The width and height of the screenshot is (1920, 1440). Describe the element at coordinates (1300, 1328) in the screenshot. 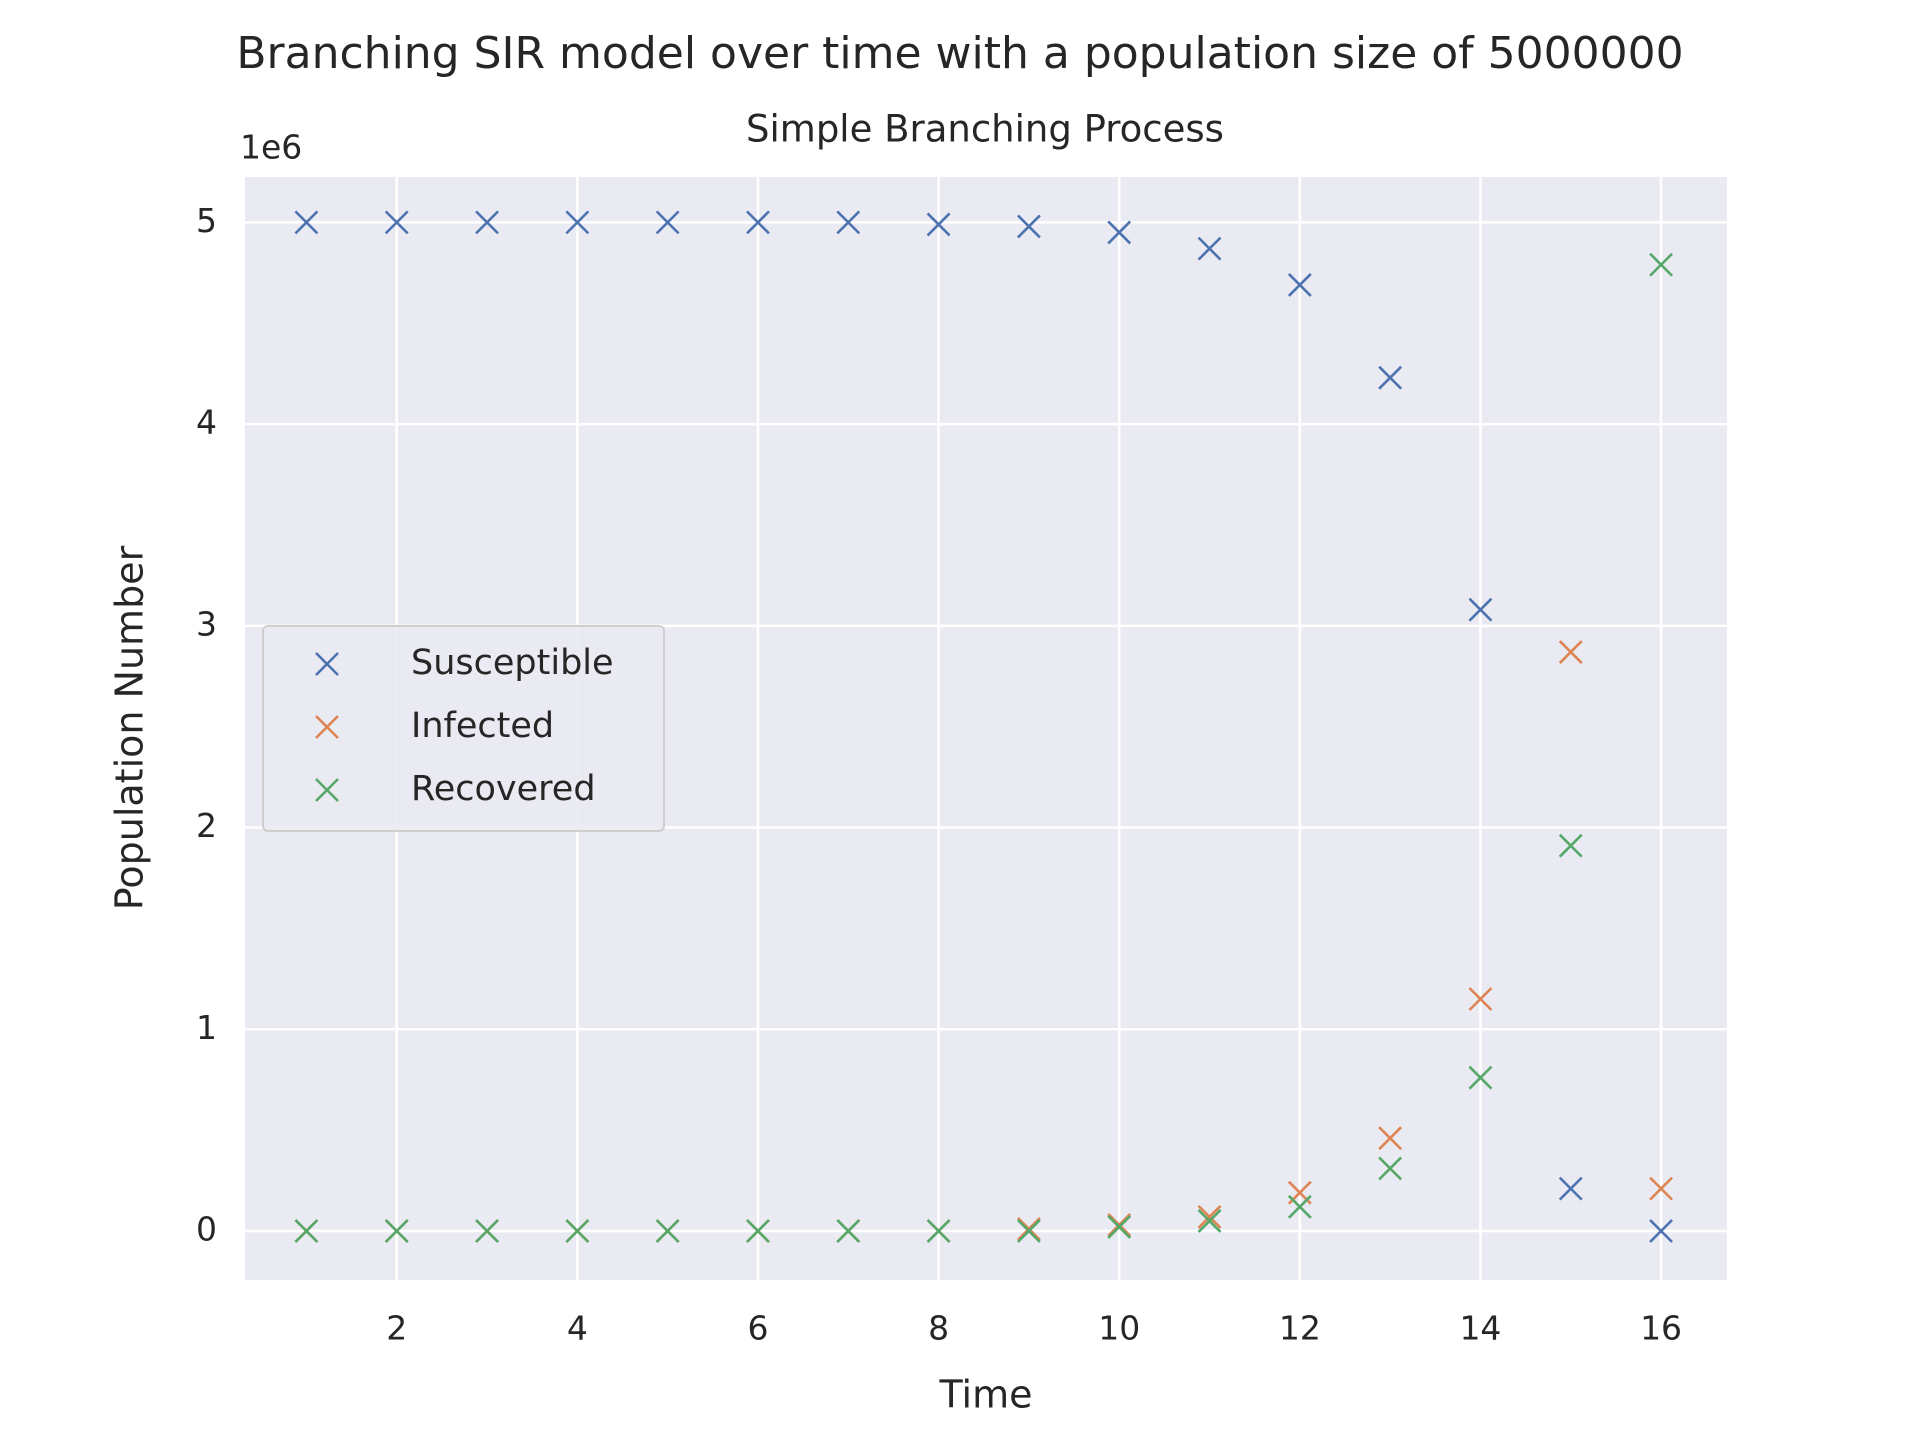

I see `x-tick-label: 12` at that location.